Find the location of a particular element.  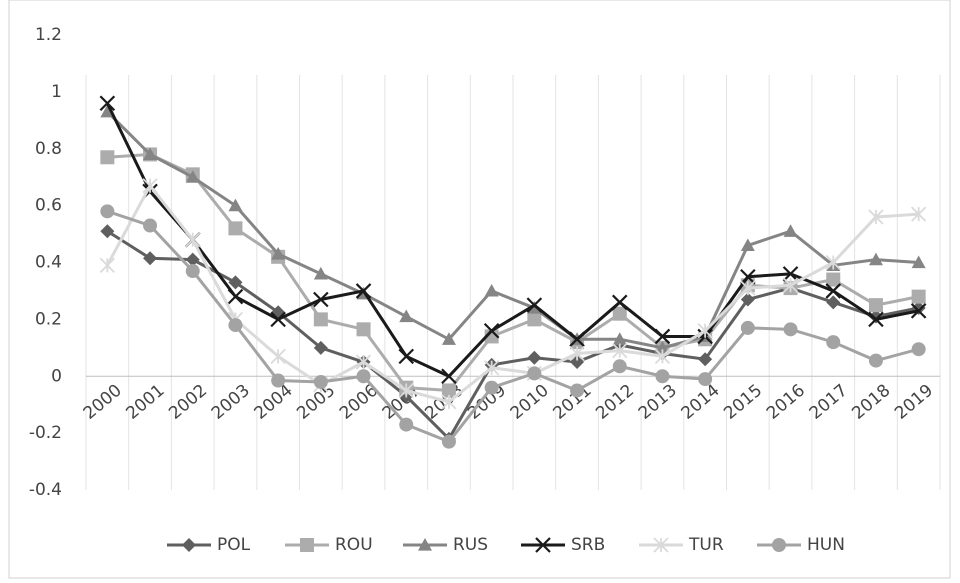

y-tick-label: -0.2 is located at coordinates (45, 433).